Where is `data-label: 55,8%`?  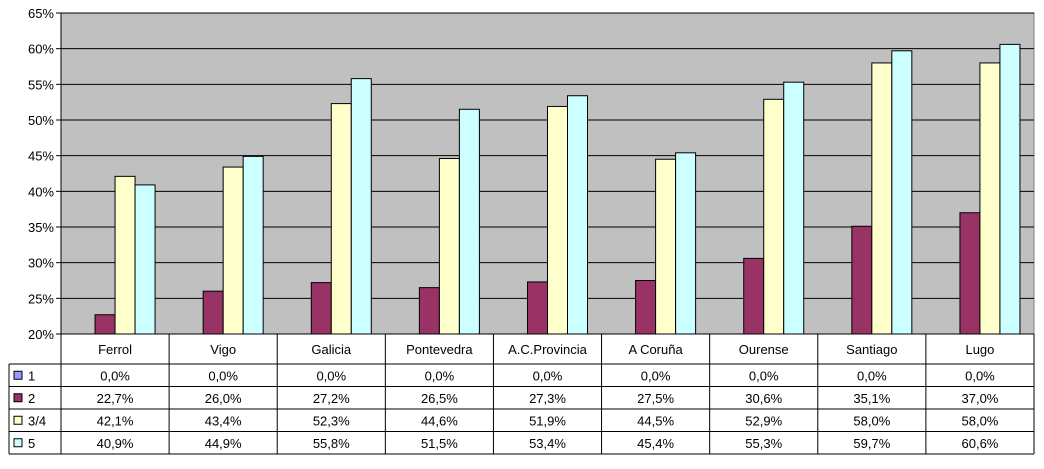
data-label: 55,8% is located at coordinates (331, 443).